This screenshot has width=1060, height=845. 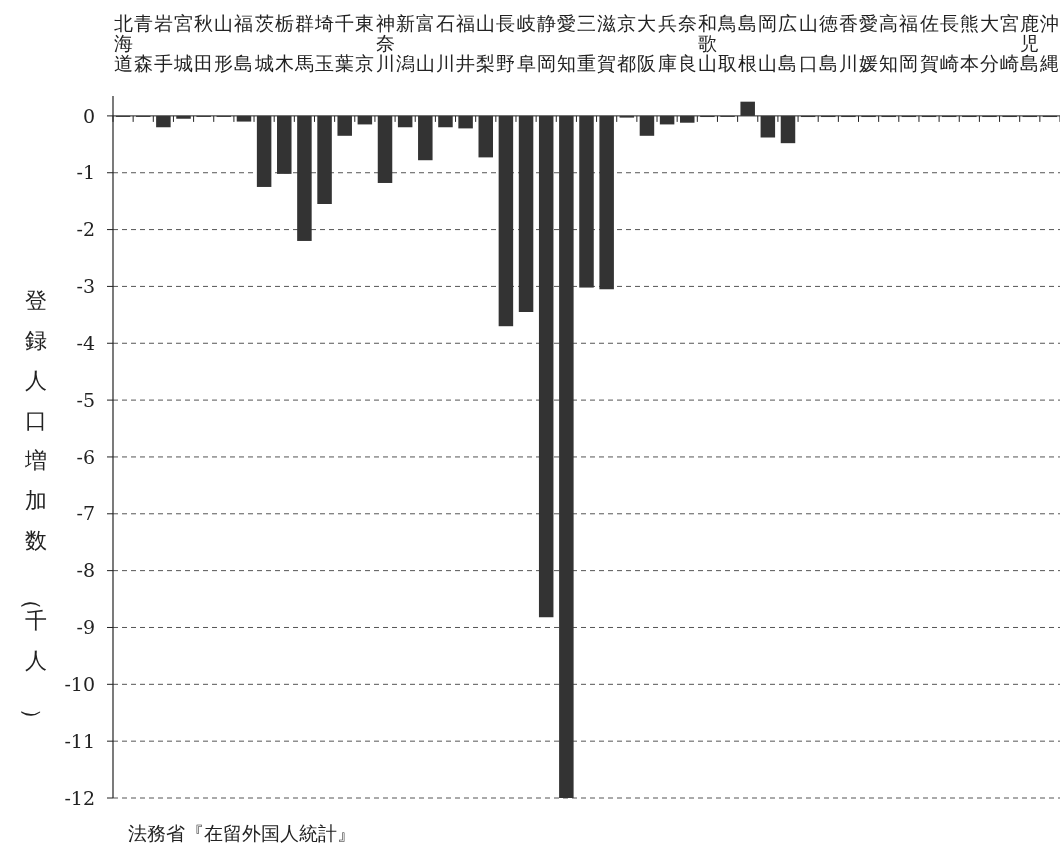 I want to click on x-tick-label: 青森, so click(x=143, y=43).